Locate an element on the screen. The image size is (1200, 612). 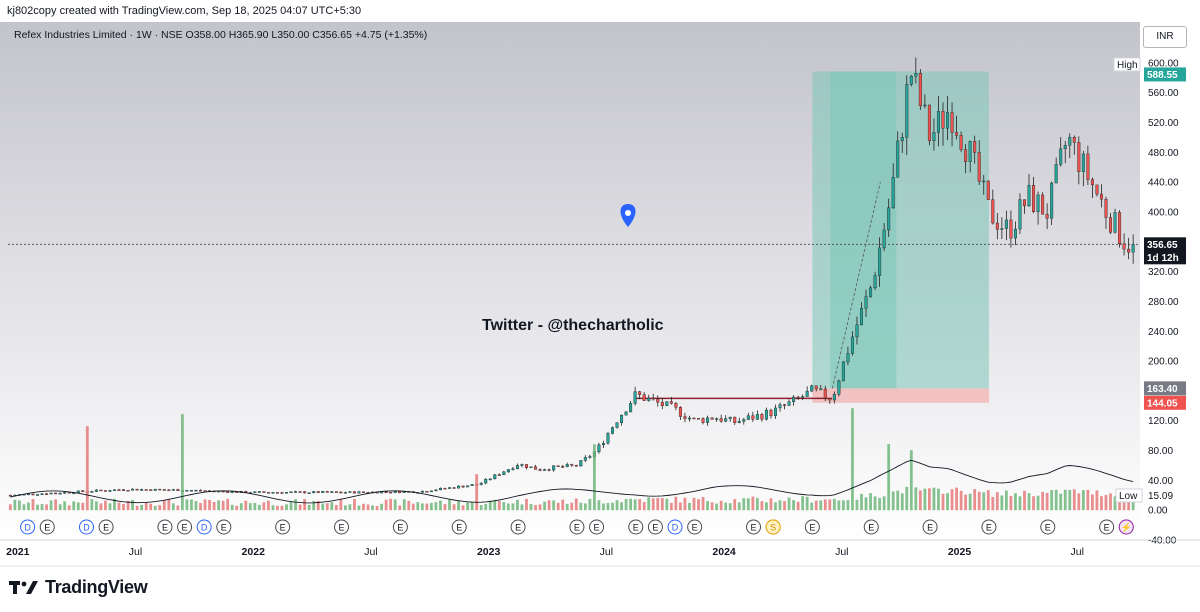
price-axis is located at coordinates (1170, 281).